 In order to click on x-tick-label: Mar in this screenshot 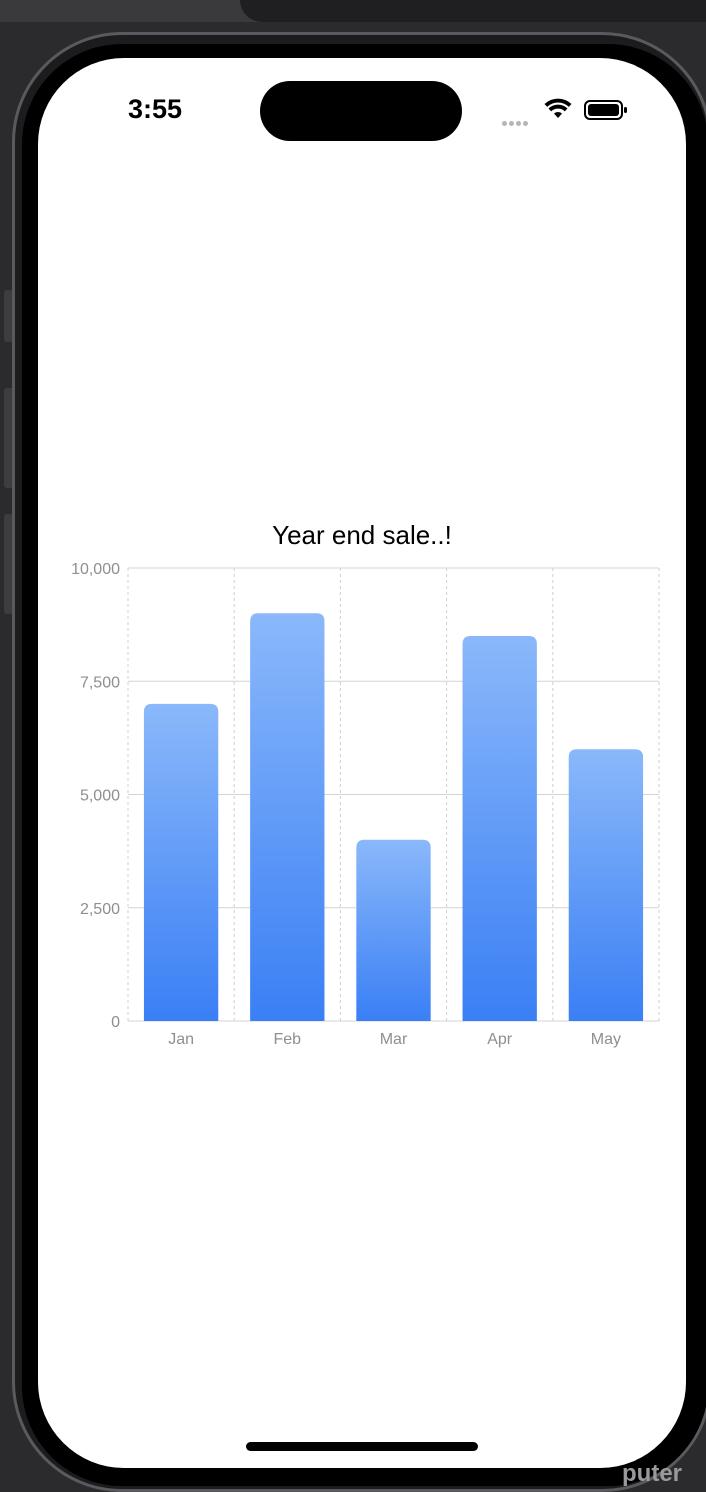, I will do `click(394, 1039)`.